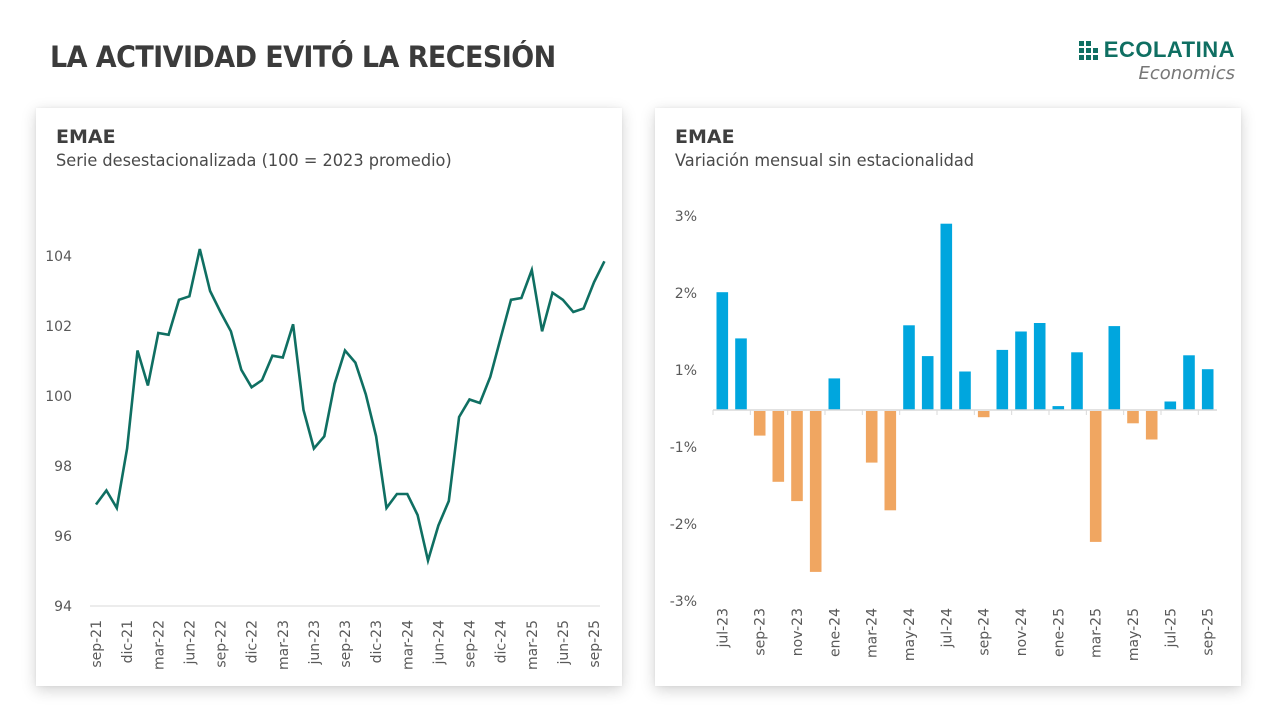  I want to click on y-tick-label: 98, so click(63, 467).